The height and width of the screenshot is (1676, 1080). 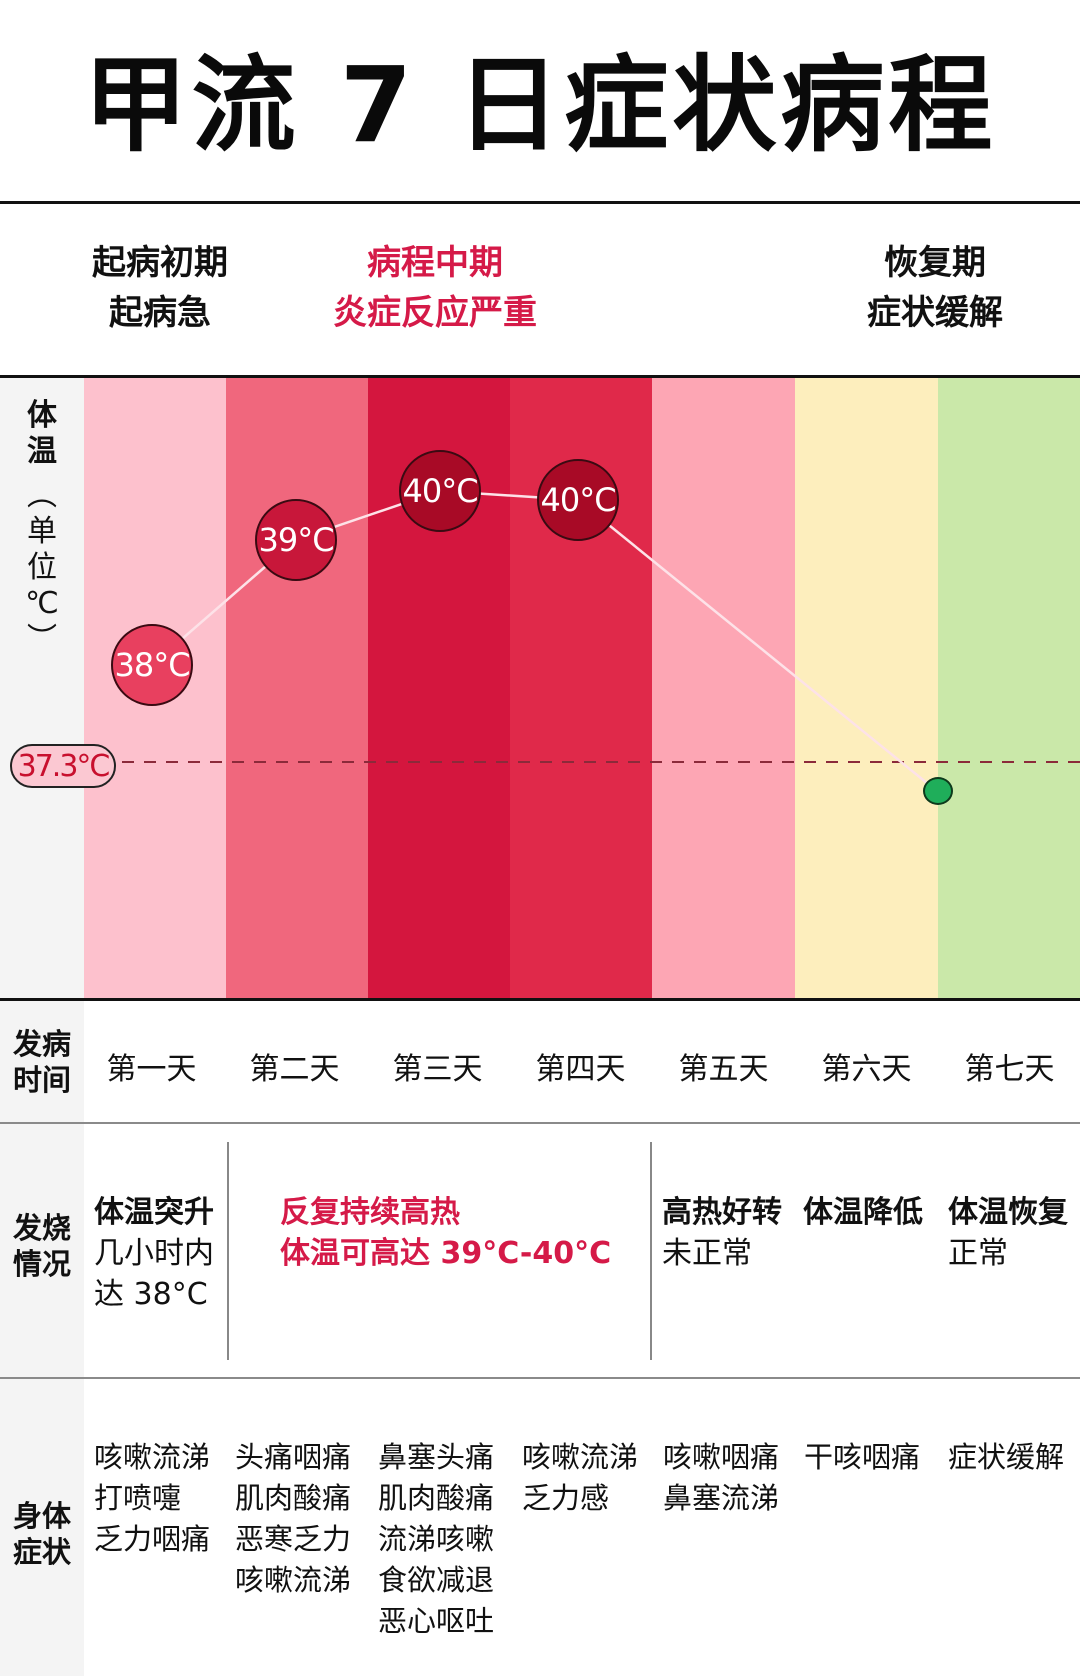 What do you see at coordinates (722, 1212) in the screenshot?
I see `fever-day5-title: 高热好转` at bounding box center [722, 1212].